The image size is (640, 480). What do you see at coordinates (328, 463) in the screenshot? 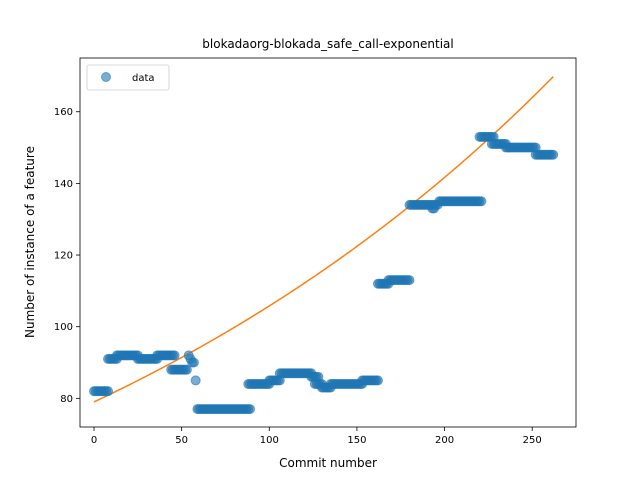
I see `x-axis-label: Commit number` at bounding box center [328, 463].